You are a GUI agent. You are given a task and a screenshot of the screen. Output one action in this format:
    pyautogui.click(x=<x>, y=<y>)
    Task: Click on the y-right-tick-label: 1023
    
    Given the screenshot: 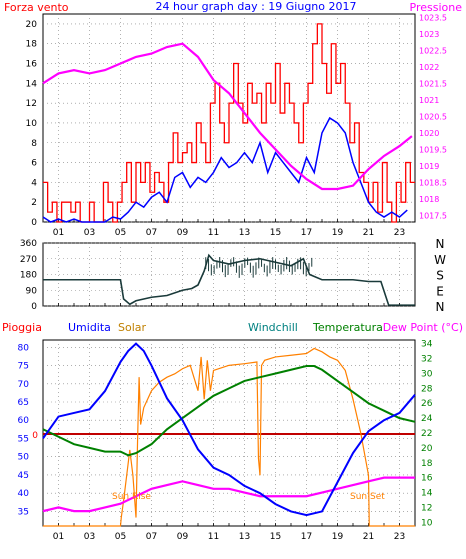 What is the action you would take?
    pyautogui.click(x=429, y=34)
    